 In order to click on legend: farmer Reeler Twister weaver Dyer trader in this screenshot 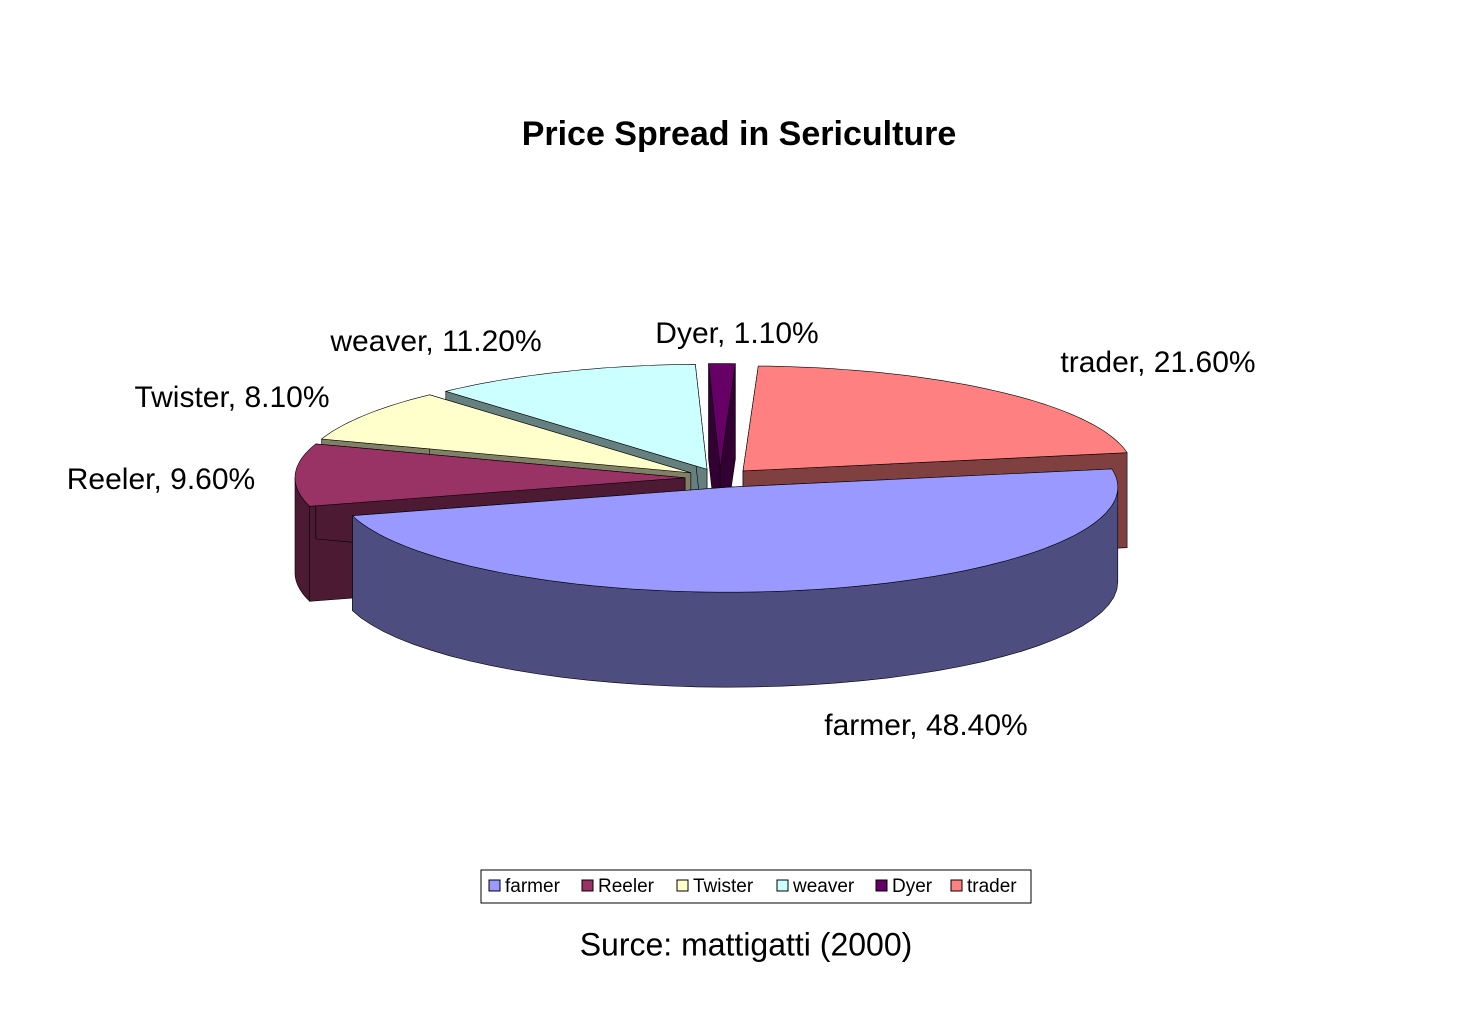, I will do `click(752, 886)`.